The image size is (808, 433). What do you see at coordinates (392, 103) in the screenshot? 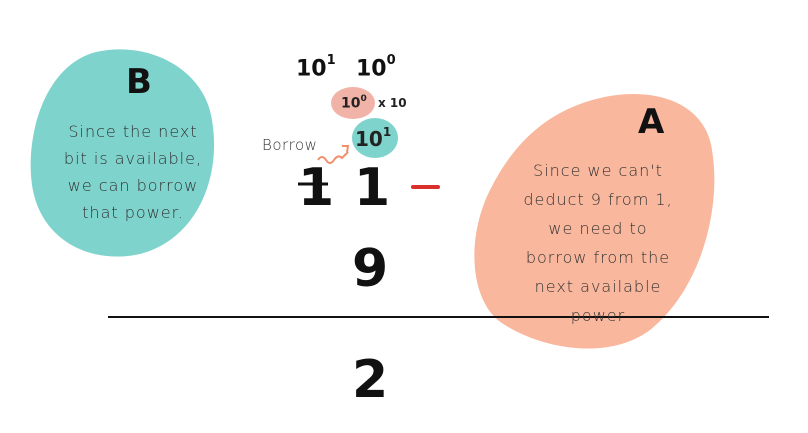
I see `bubble-small-multiplier: x 10` at bounding box center [392, 103].